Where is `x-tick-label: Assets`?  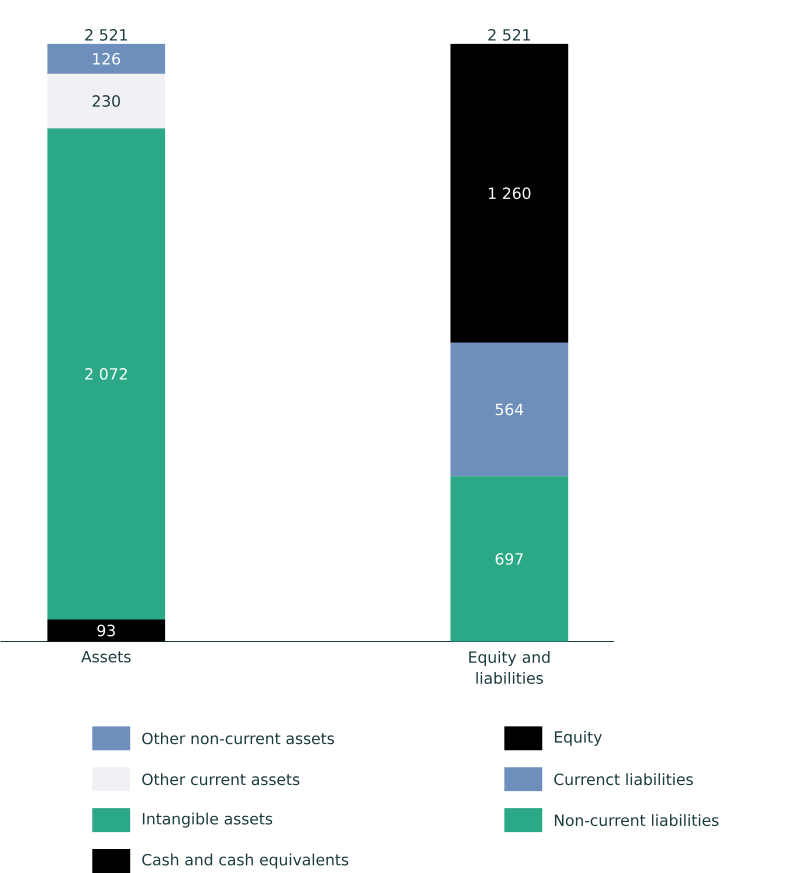
x-tick-label: Assets is located at coordinates (106, 657).